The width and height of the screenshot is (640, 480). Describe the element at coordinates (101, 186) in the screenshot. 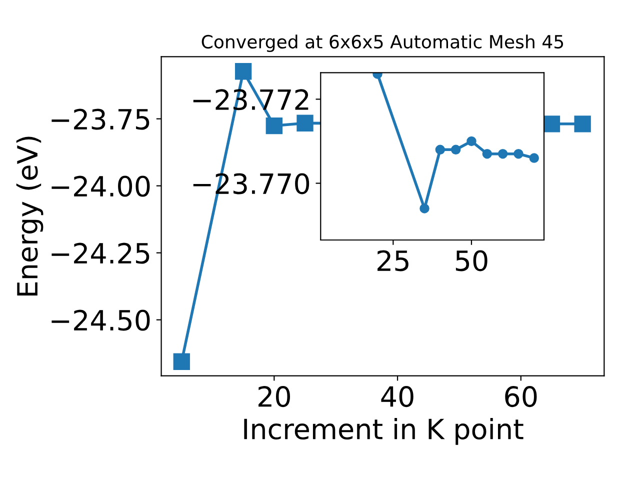

I see `y-tick-label: −24.00` at that location.